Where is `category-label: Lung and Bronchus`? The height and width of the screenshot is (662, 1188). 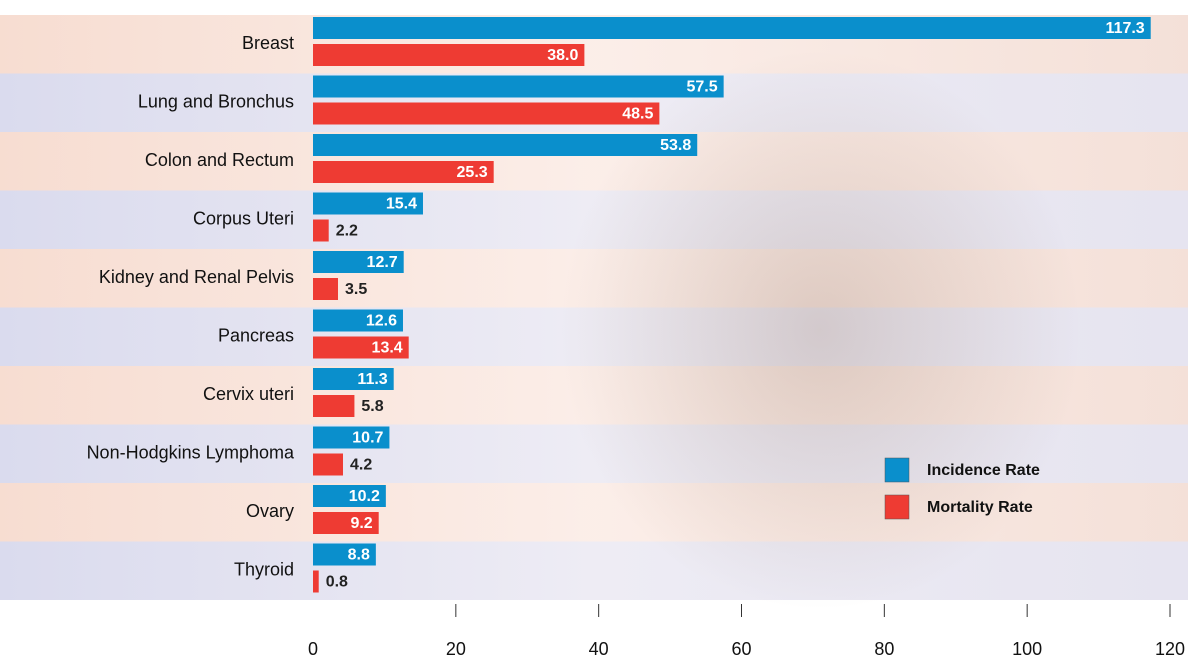
category-label: Lung and Bronchus is located at coordinates (216, 102).